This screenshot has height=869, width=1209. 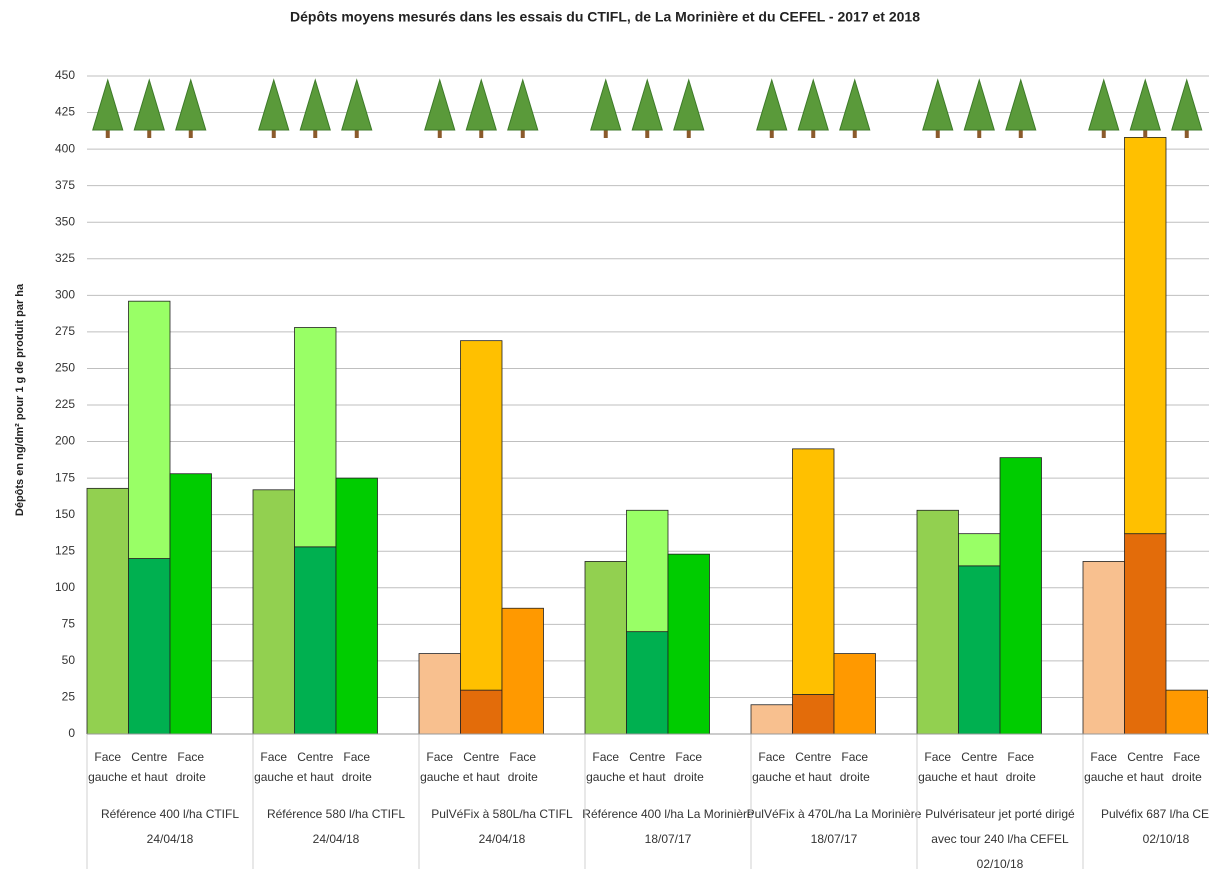 I want to click on y-tick-label: 150, so click(x=65, y=514).